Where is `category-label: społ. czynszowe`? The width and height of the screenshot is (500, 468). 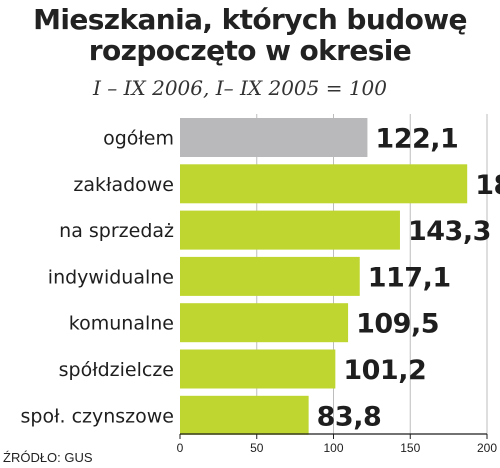 category-label: społ. czynszowe is located at coordinates (98, 416).